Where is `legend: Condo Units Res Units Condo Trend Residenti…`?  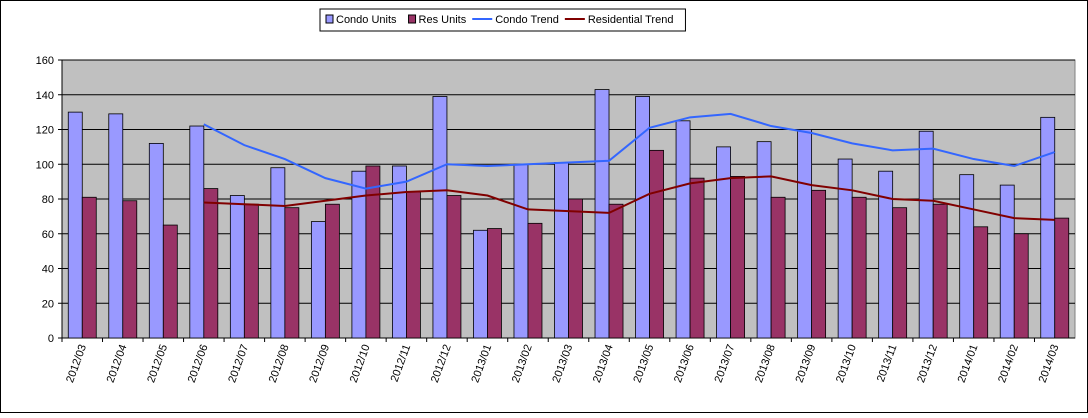 legend: Condo Units Res Units Condo Trend Residenti… is located at coordinates (502, 20).